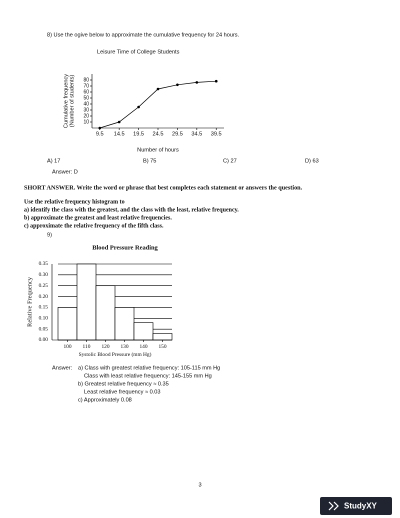 This screenshot has width=400, height=518. I want to click on x-tick-label: 150, so click(162, 347).